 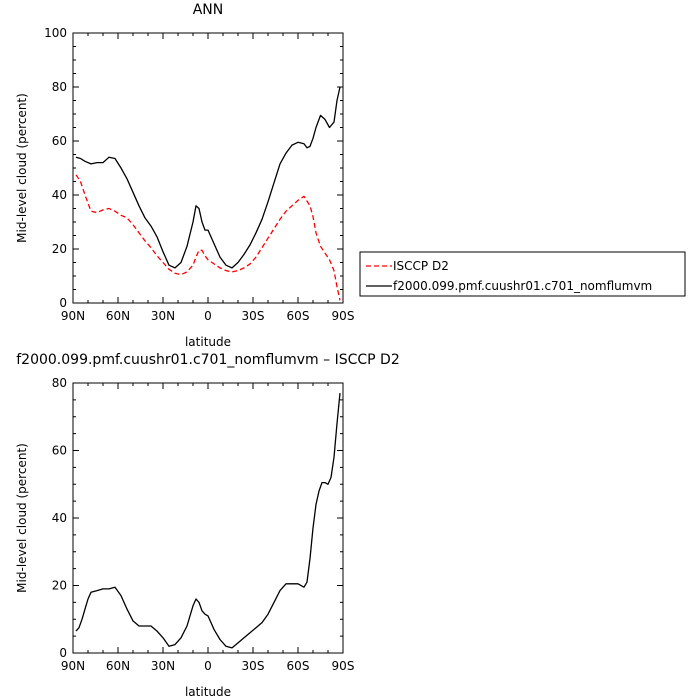 What do you see at coordinates (22, 168) in the screenshot?
I see `top-plot-ylabel: Mid-level cloud (percent)` at bounding box center [22, 168].